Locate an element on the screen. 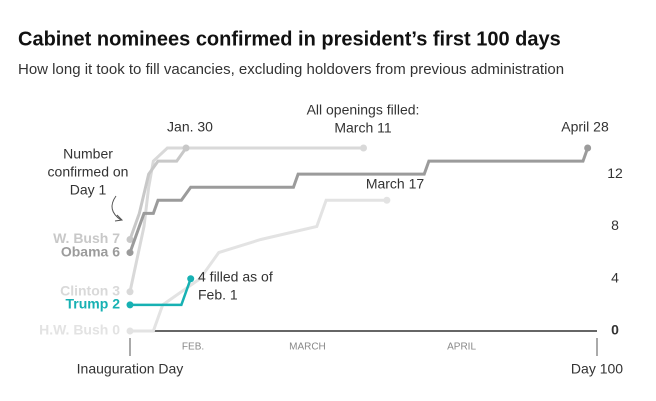 Image resolution: width=656 pixels, height=401 pixels. annotation: All openings filled: is located at coordinates (363, 110).